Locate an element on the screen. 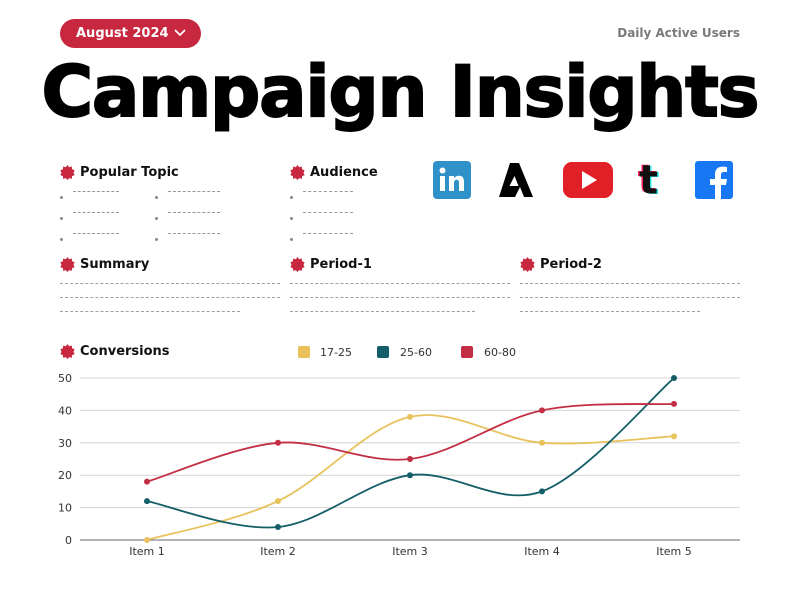 The image size is (800, 600). metric-label: Daily Active Users is located at coordinates (678, 33).